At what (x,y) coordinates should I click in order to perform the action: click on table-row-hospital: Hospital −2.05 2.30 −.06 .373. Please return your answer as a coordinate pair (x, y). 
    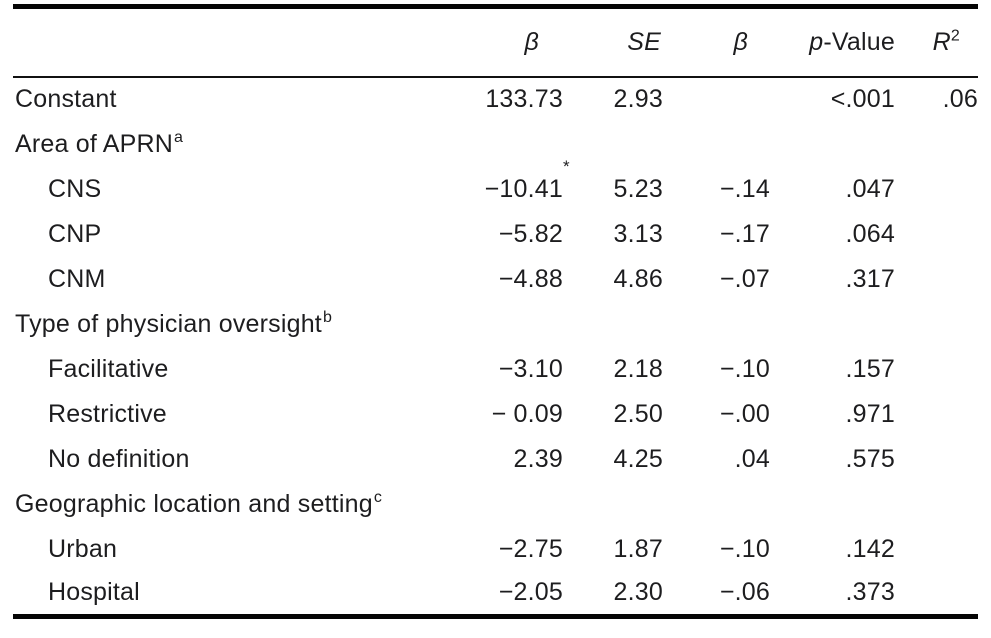
    Looking at the image, I should click on (495, 594).